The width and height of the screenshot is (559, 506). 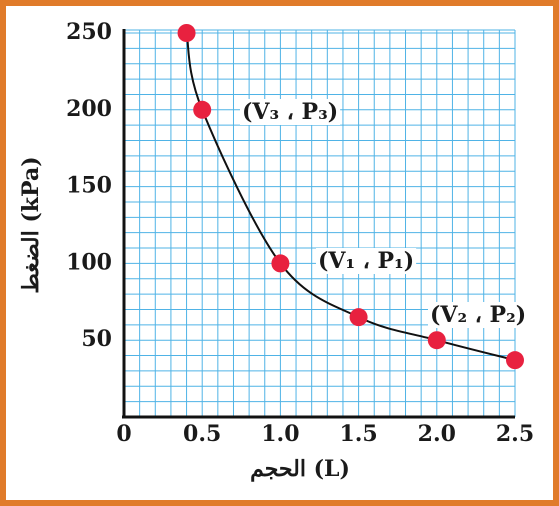 I want to click on x-tick-label: 2.5, so click(x=515, y=434).